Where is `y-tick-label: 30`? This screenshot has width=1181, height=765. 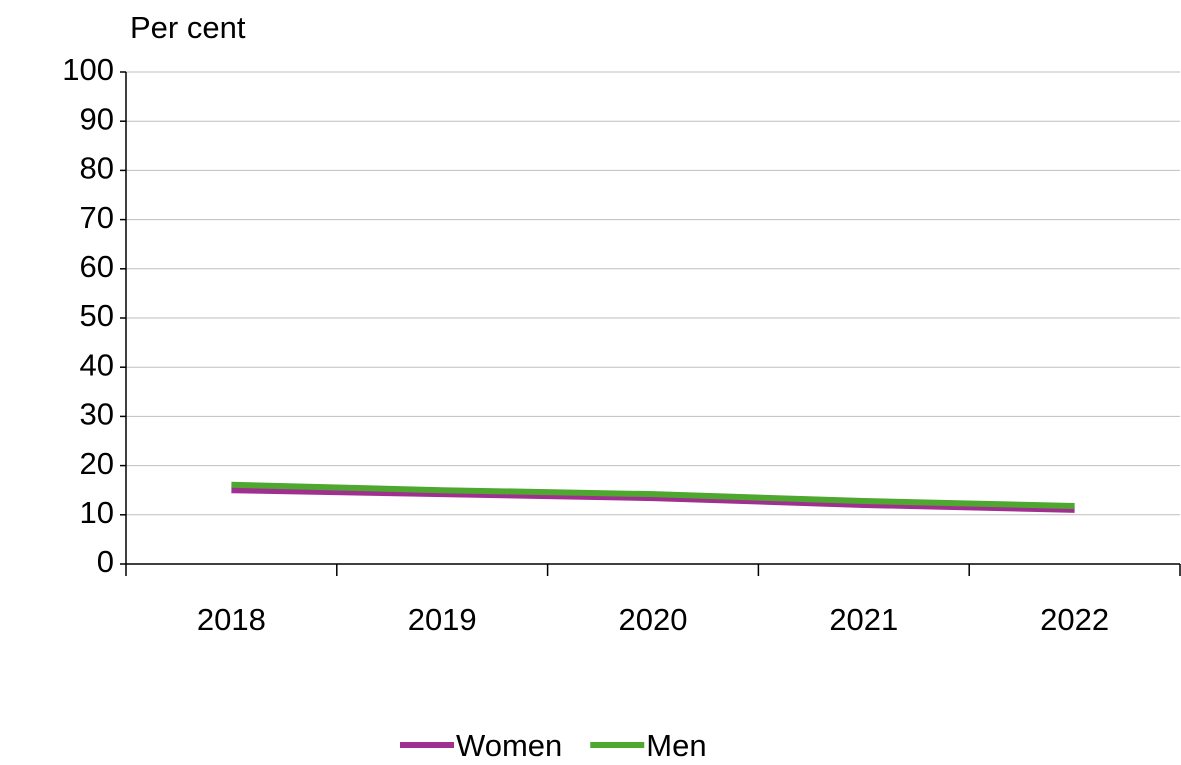 y-tick-label: 30 is located at coordinates (97, 414).